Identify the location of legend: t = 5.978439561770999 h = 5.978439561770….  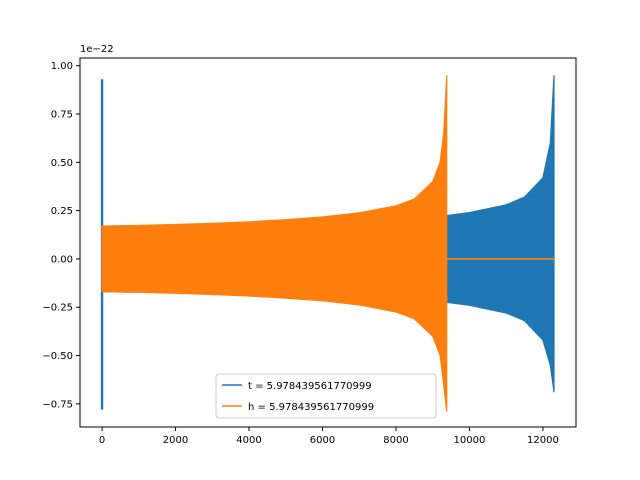
(326, 396).